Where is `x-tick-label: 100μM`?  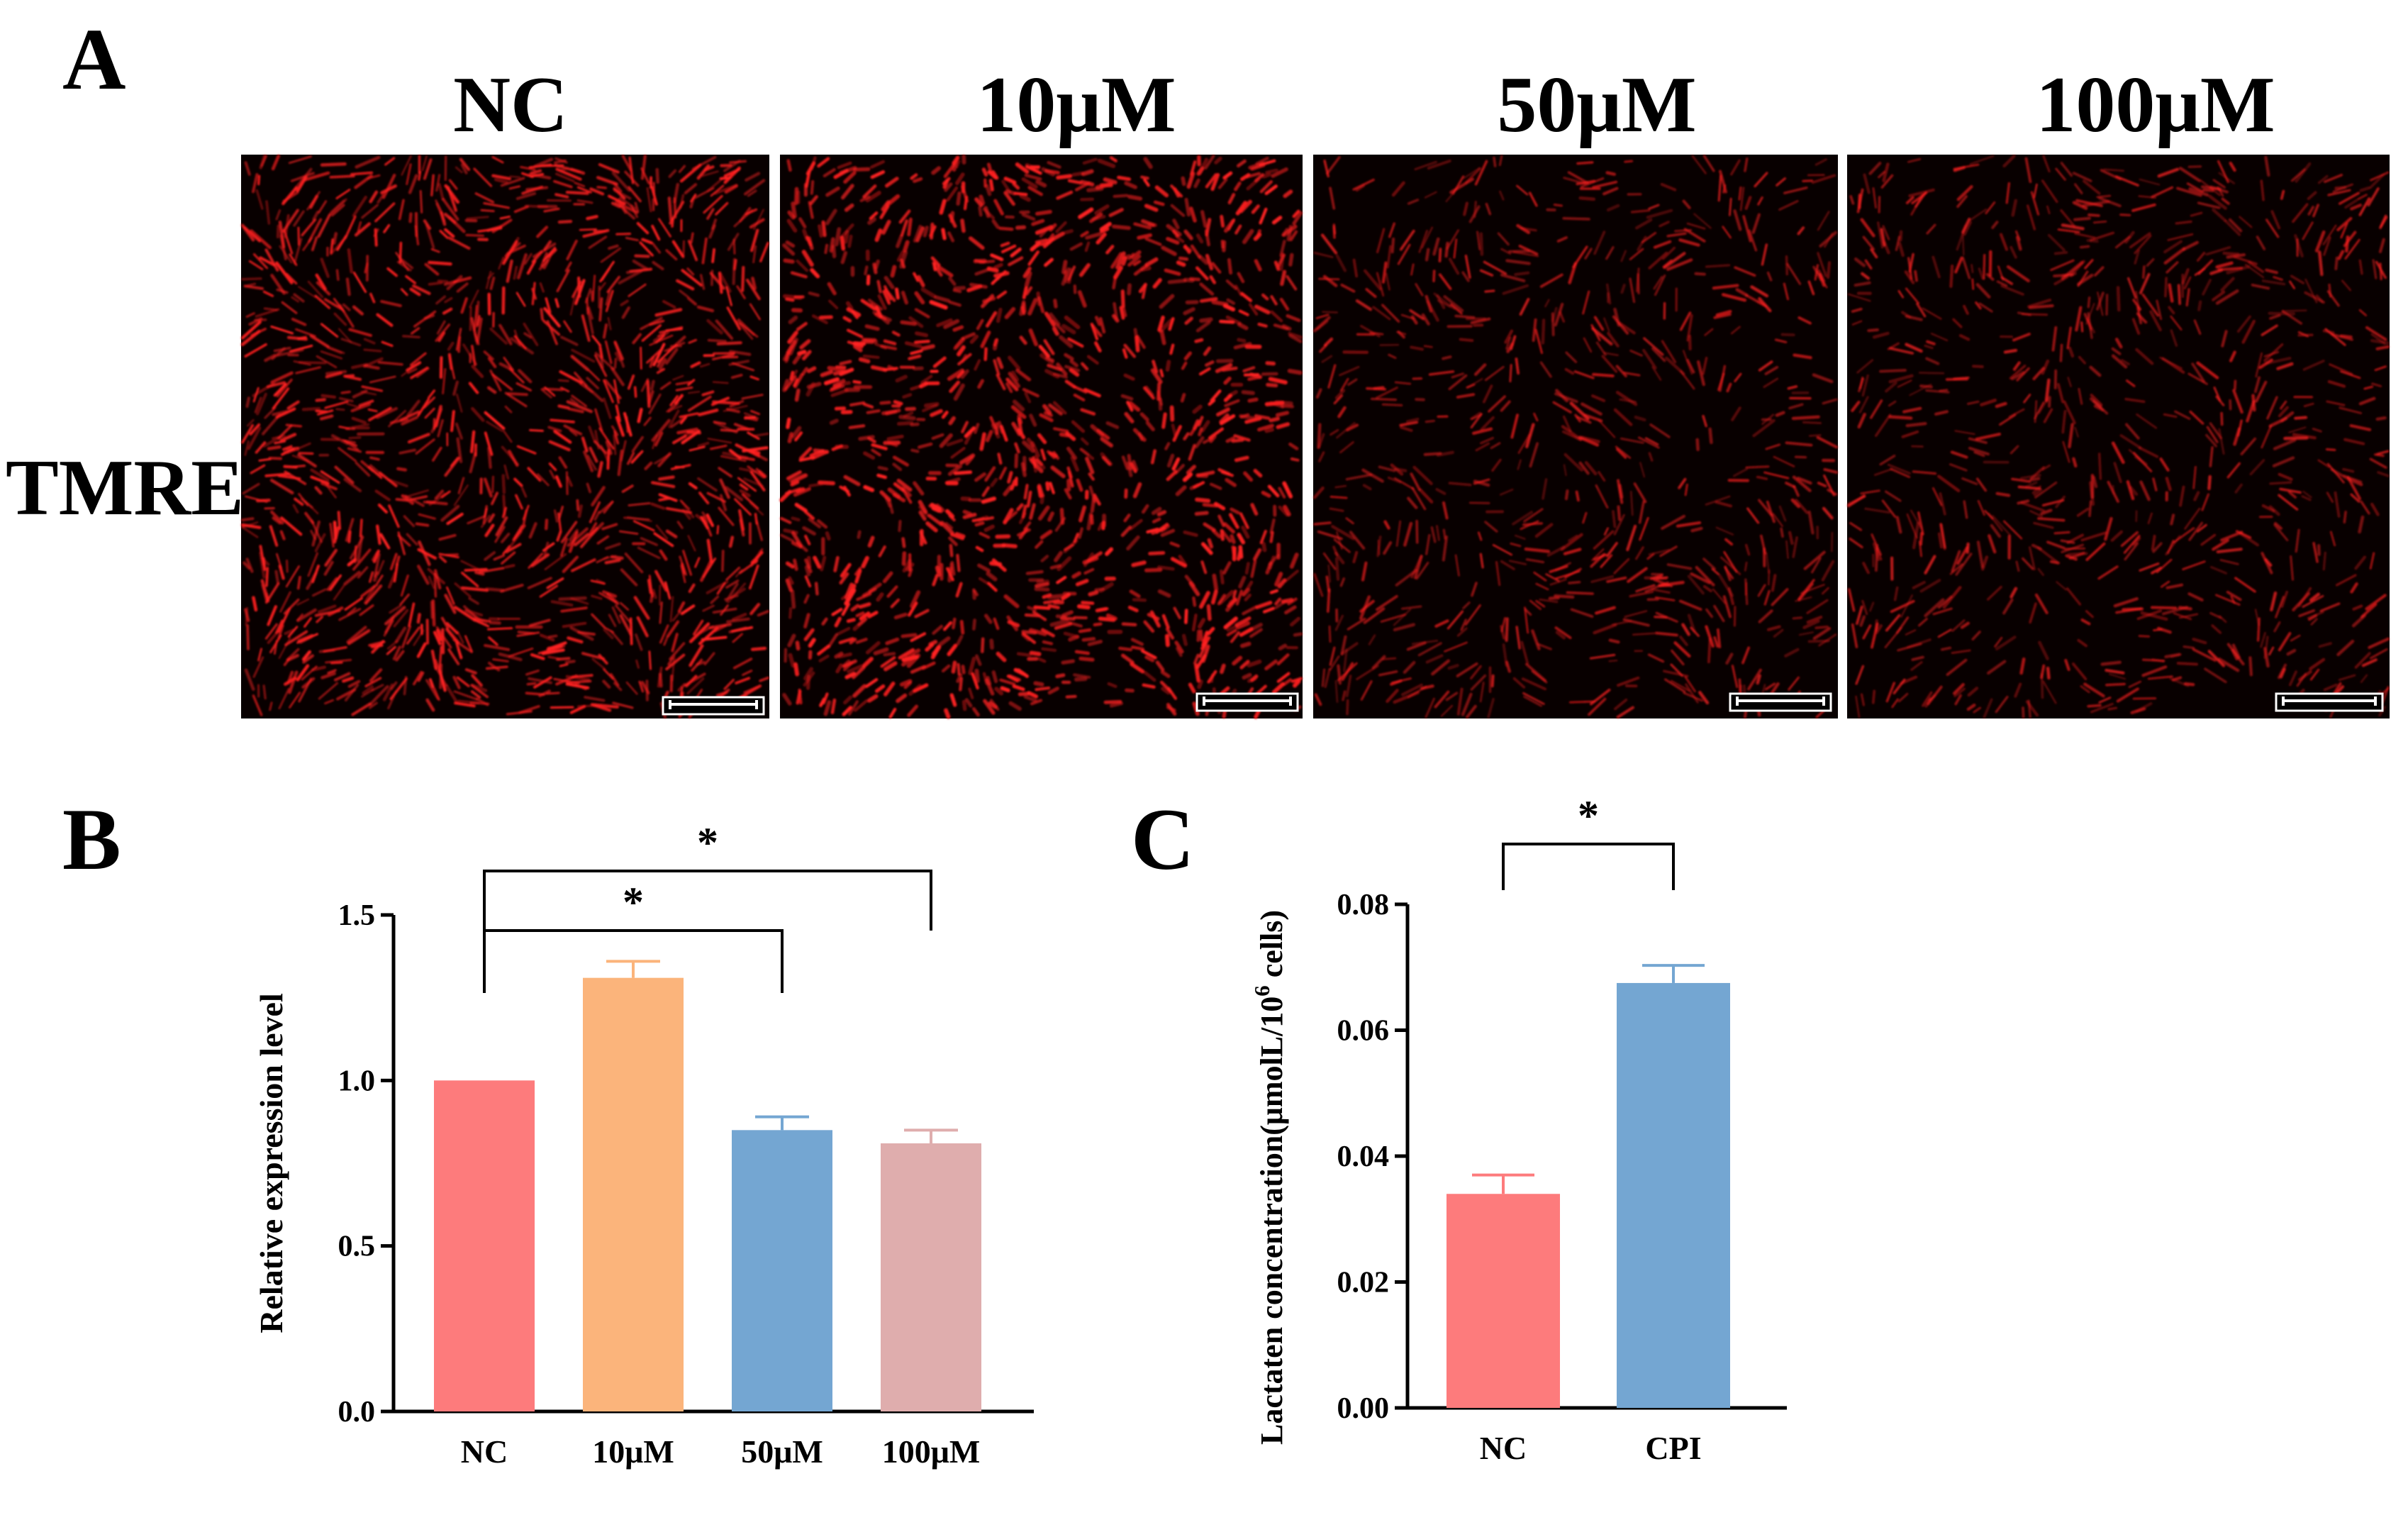
x-tick-label: 100μM is located at coordinates (932, 1451).